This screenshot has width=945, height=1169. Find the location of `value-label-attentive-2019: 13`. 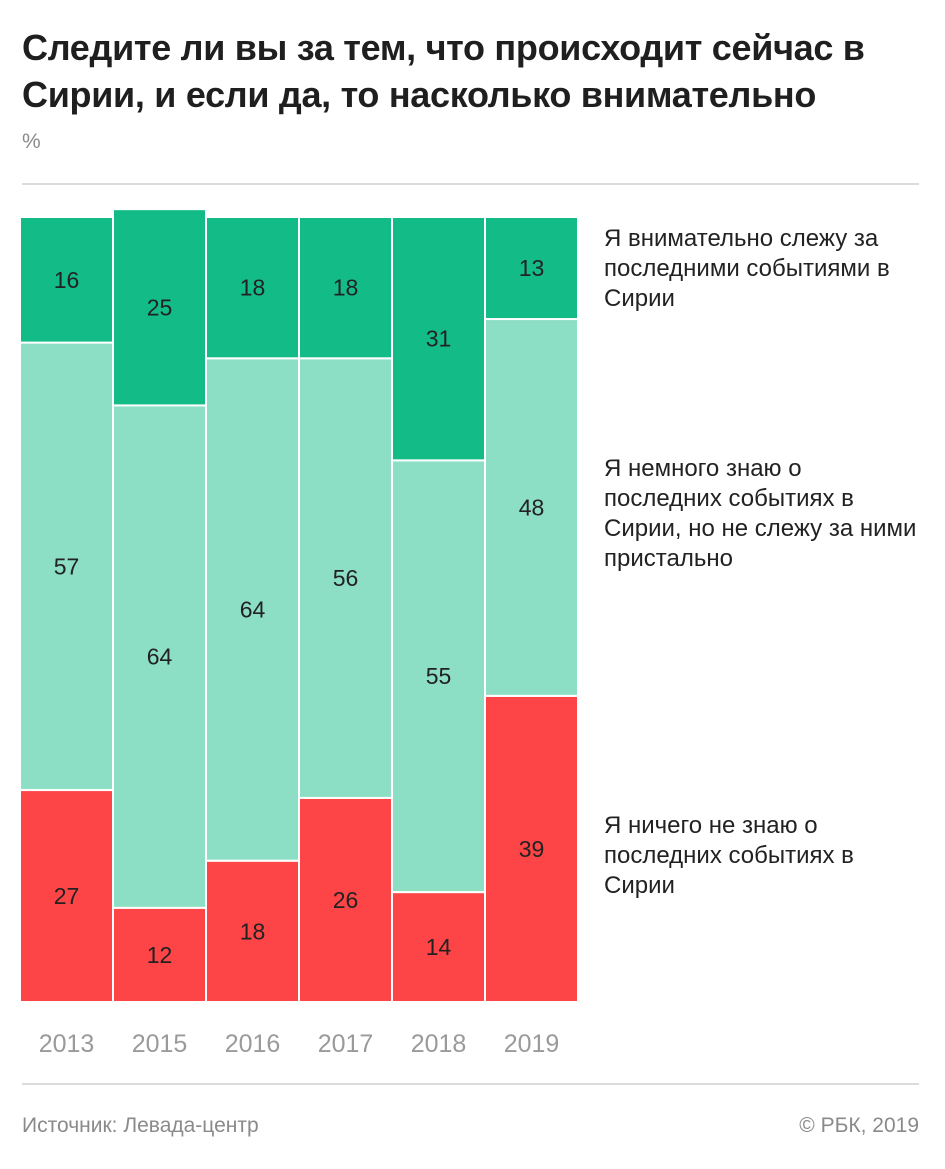

value-label-attentive-2019: 13 is located at coordinates (532, 268).